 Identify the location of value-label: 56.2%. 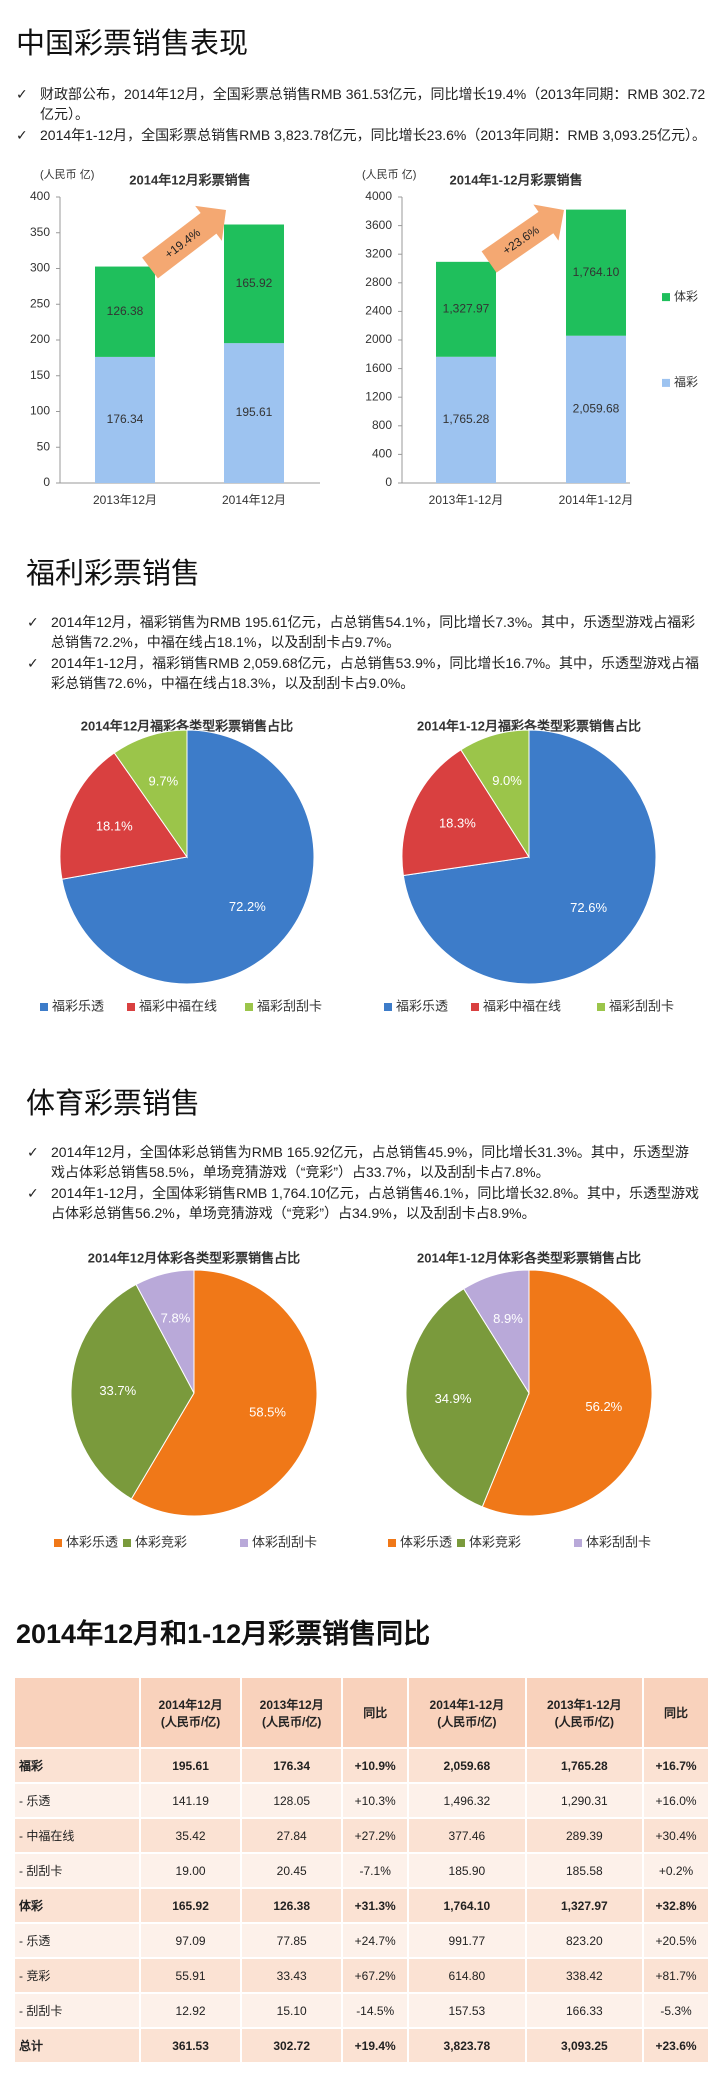
(603, 1406).